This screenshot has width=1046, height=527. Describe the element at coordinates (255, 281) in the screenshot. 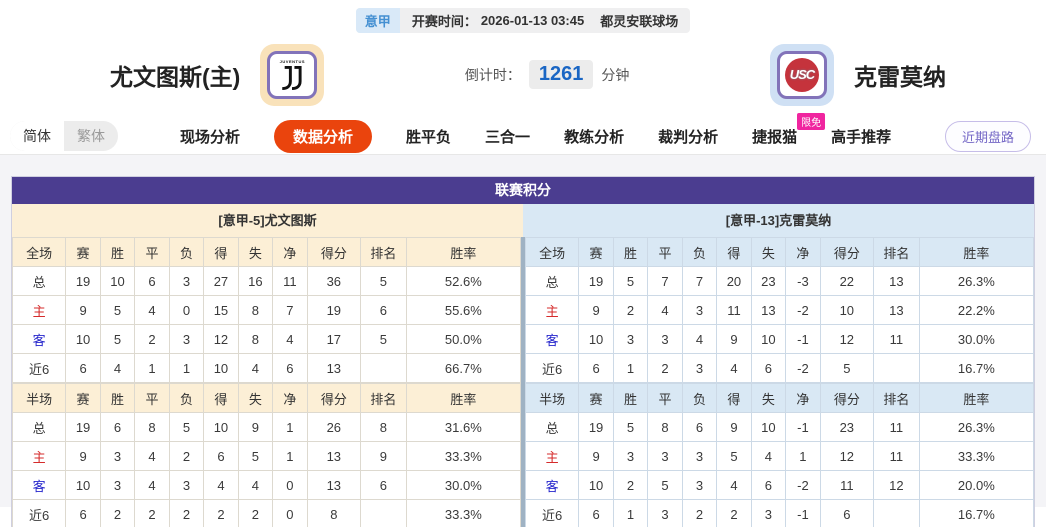

I see `stat-cell: 16` at that location.